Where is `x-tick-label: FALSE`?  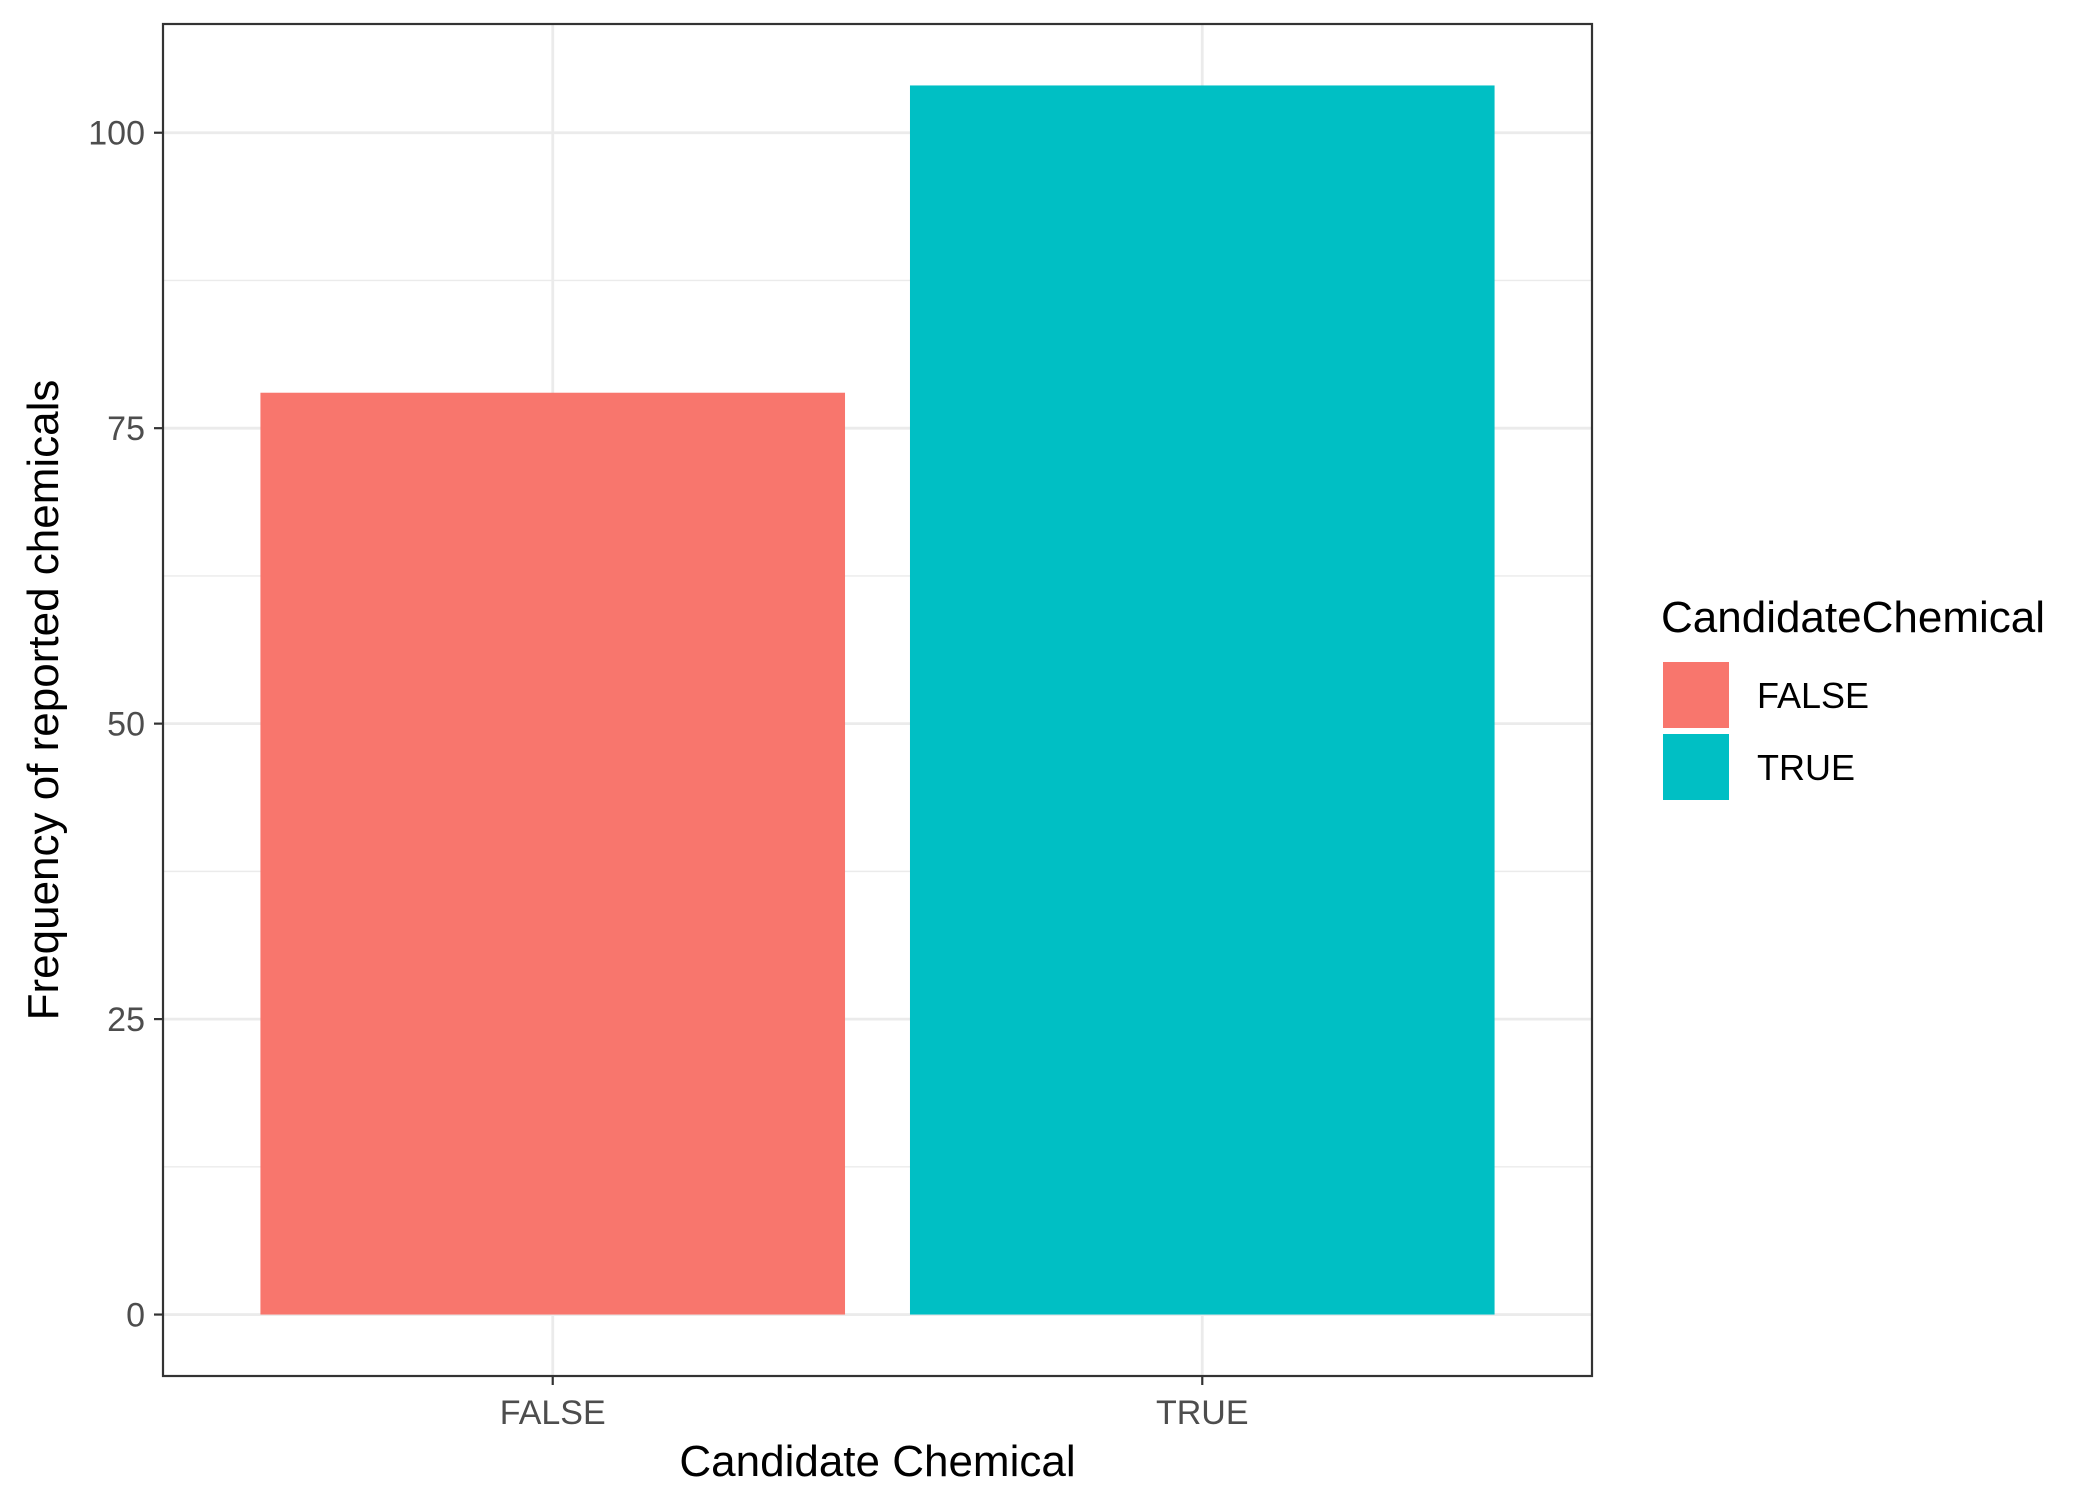
x-tick-label: FALSE is located at coordinates (553, 1413).